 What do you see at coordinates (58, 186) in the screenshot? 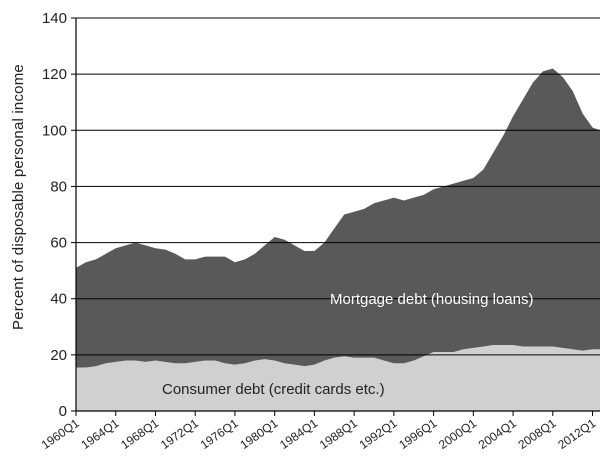
I see `y-tick-label: 80` at bounding box center [58, 186].